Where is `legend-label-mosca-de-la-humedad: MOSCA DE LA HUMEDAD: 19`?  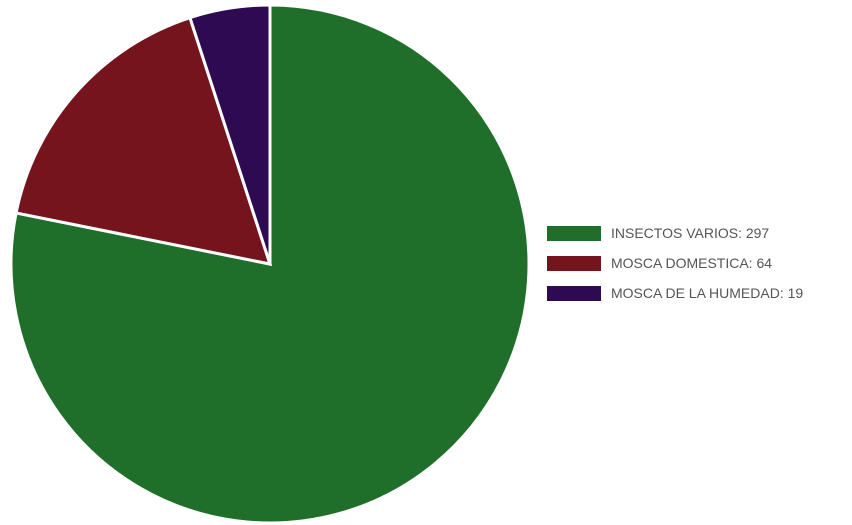
legend-label-mosca-de-la-humedad: MOSCA DE LA HUMEDAD: 19 is located at coordinates (707, 293).